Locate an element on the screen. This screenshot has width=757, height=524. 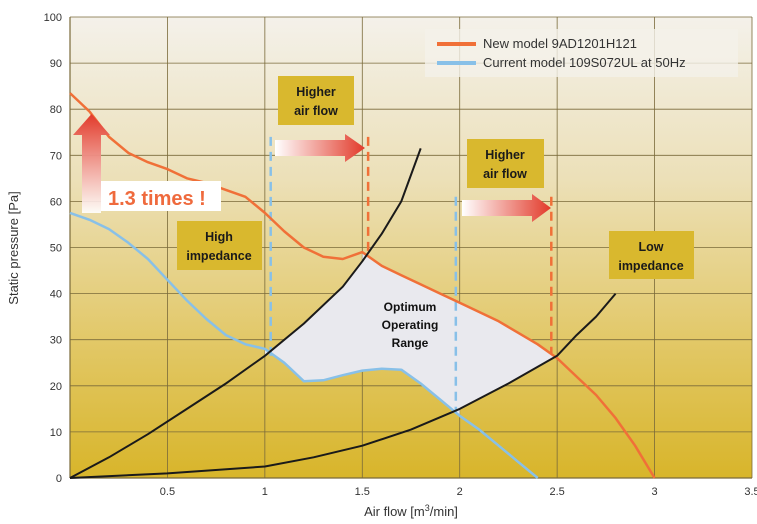
times-label-box is located at coordinates (161, 196).